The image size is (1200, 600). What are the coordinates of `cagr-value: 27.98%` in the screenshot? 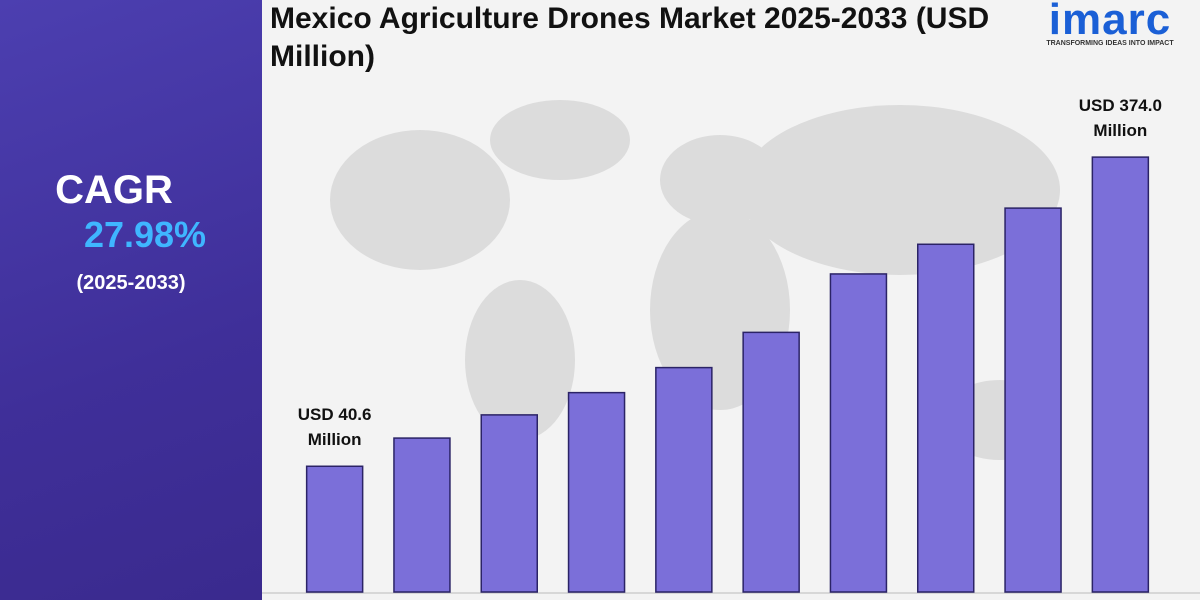 It's located at (145, 234).